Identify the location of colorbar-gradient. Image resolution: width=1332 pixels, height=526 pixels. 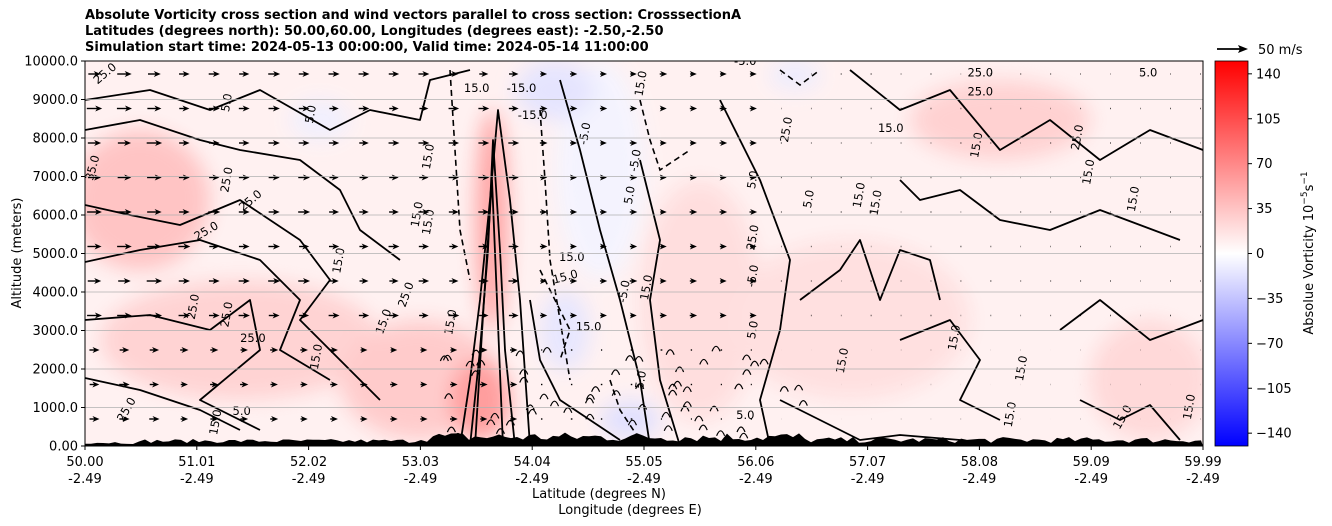
(1231, 253).